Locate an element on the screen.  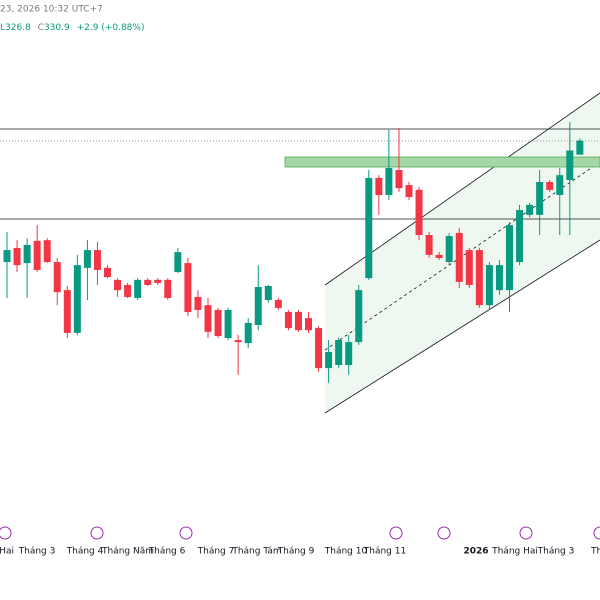
x-tick-label: 2026 is located at coordinates (475, 552).